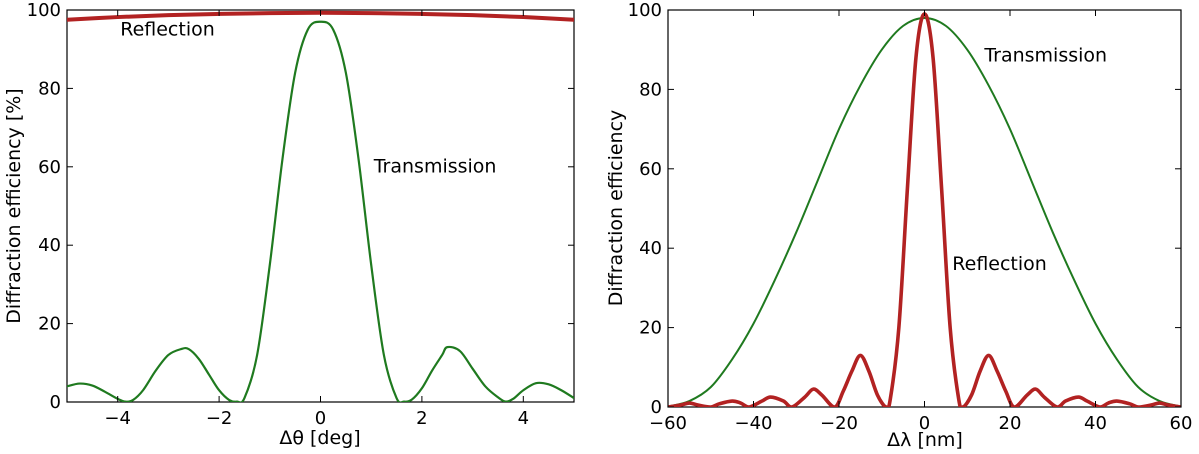  Describe the element at coordinates (754, 423) in the screenshot. I see `x-tick-label: −40` at that location.